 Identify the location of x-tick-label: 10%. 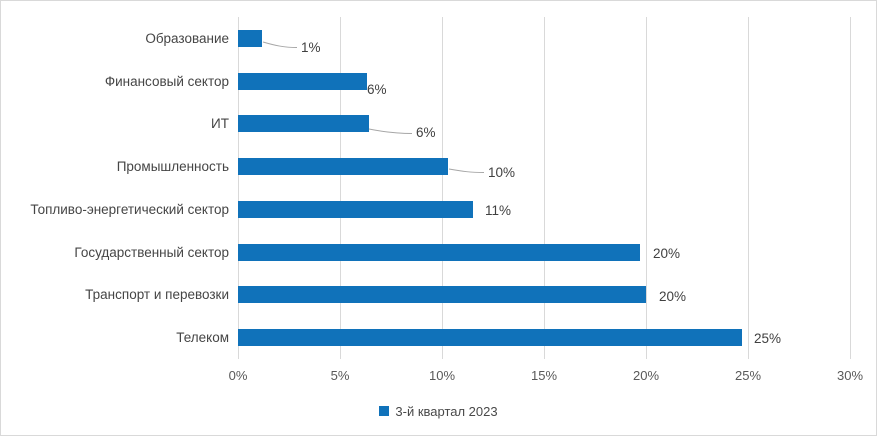
(442, 375).